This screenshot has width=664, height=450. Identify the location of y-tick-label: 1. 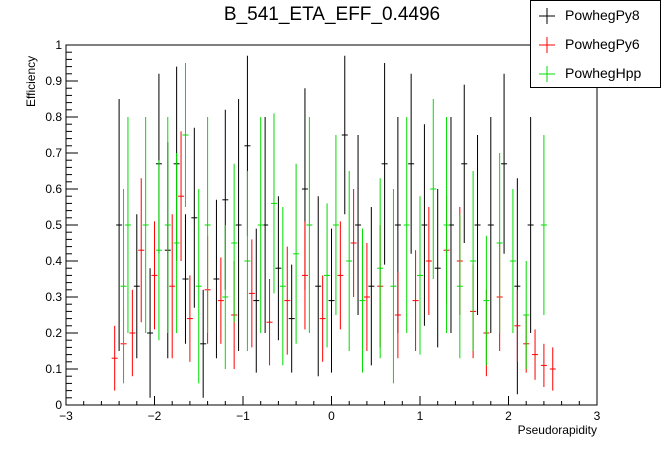
(58, 45).